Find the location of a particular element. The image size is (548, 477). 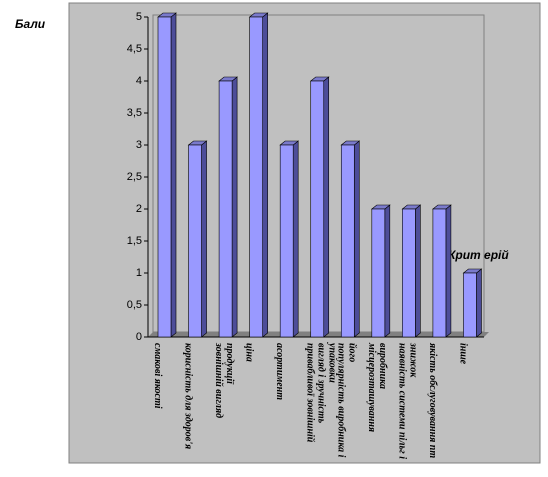

y-tick-label: 3,5 is located at coordinates (134, 113).